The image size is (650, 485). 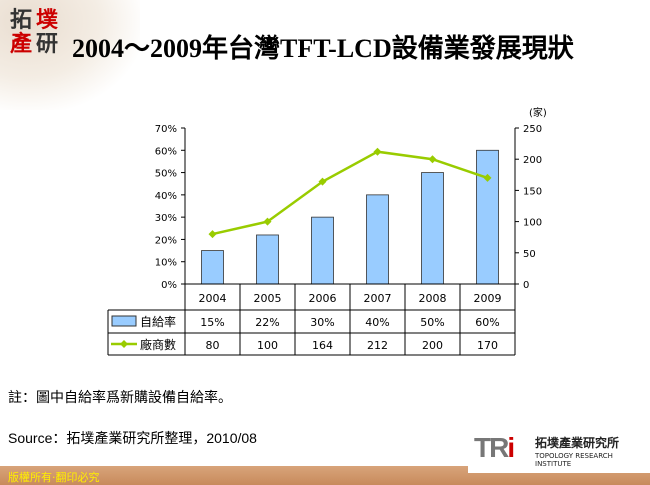 What do you see at coordinates (213, 345) in the screenshot?
I see `line-value-label: 80` at bounding box center [213, 345].